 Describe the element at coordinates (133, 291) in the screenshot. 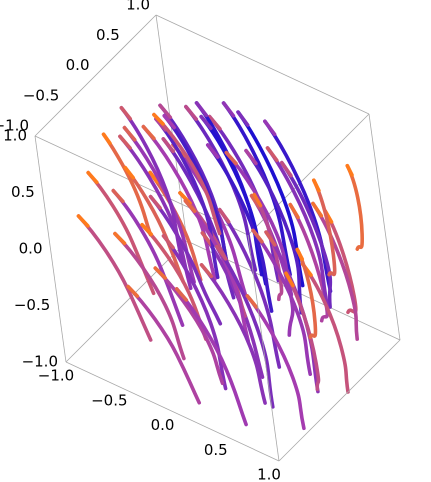

I see `streamline-46-tail` at that location.